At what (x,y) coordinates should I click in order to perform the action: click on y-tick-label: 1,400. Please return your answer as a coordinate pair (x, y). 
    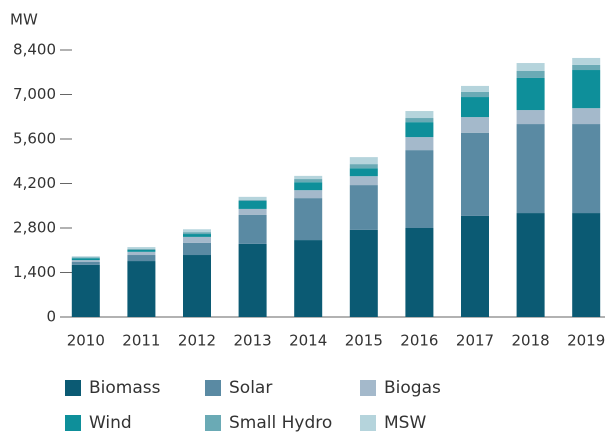
    Looking at the image, I should click on (34, 272).